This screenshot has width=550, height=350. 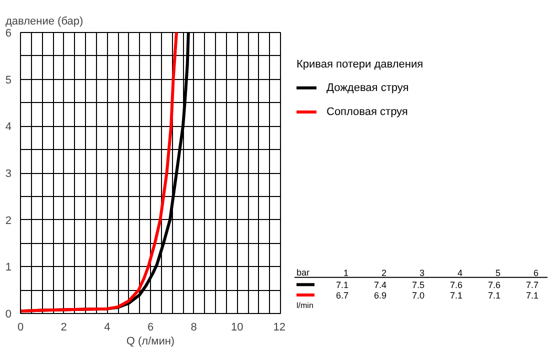 What do you see at coordinates (8, 127) in the screenshot?
I see `y-tick-label: 4` at bounding box center [8, 127].